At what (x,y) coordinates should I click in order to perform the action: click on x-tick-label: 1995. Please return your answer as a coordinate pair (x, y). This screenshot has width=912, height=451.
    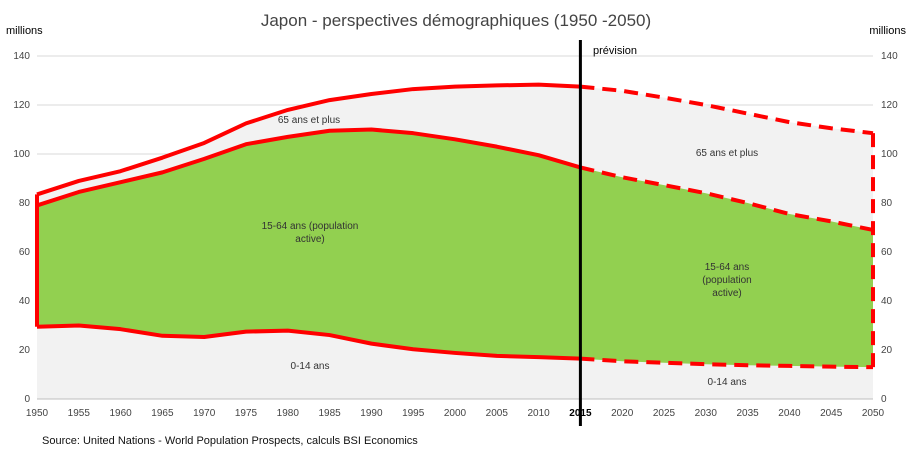
    Looking at the image, I should click on (413, 413).